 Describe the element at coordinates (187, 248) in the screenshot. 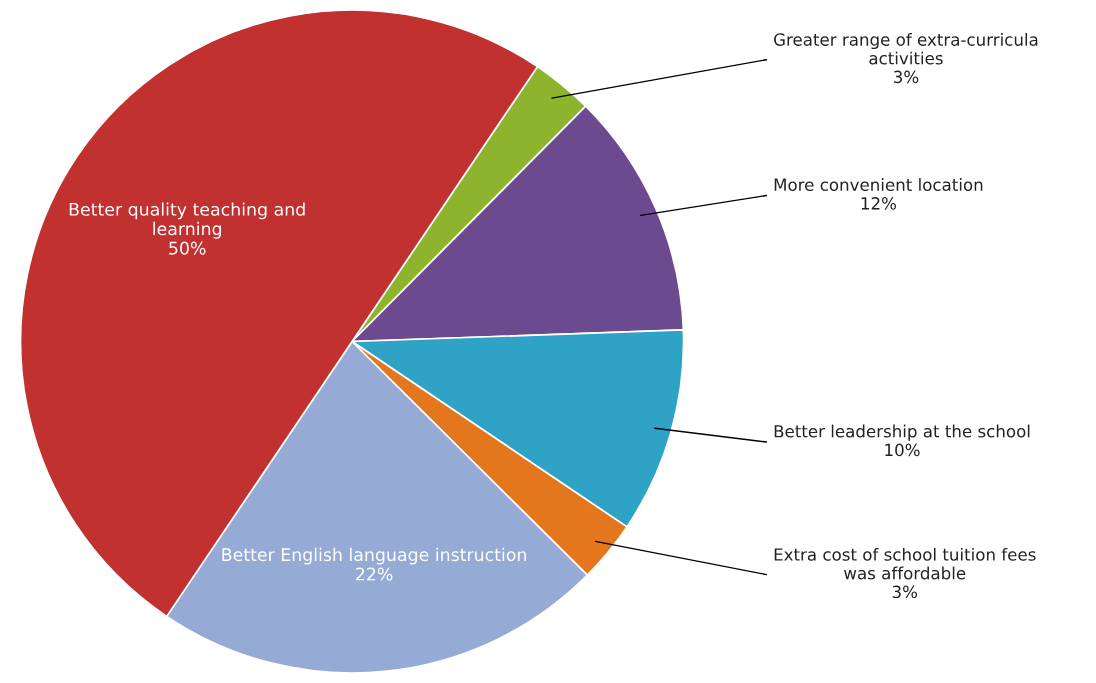

I see `data-label: 50%` at that location.